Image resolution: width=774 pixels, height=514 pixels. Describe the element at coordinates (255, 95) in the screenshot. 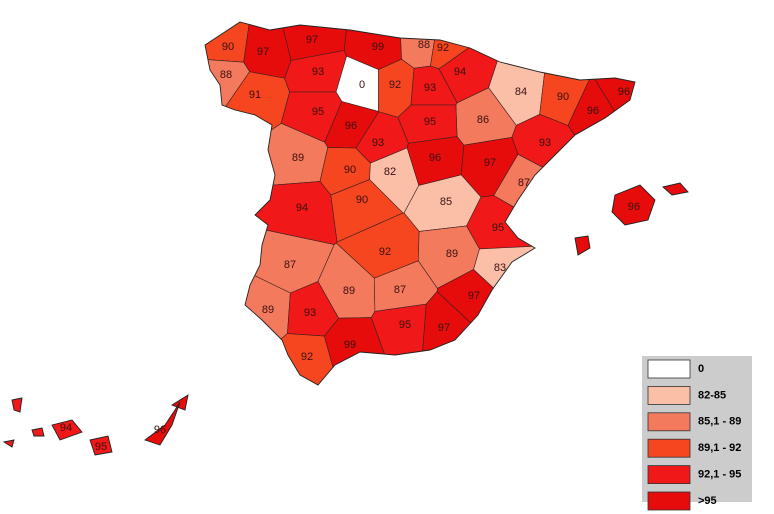

I see `province-label: 91` at that location.